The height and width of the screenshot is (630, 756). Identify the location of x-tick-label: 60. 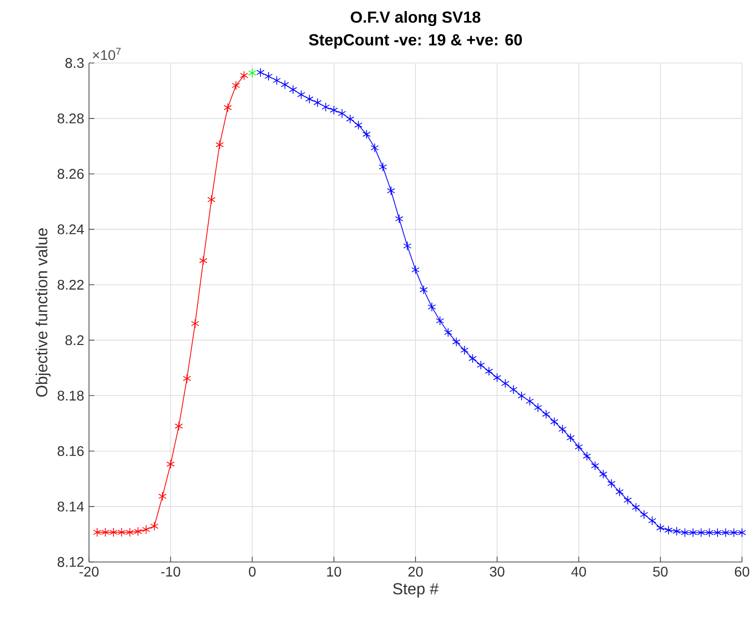
(742, 571).